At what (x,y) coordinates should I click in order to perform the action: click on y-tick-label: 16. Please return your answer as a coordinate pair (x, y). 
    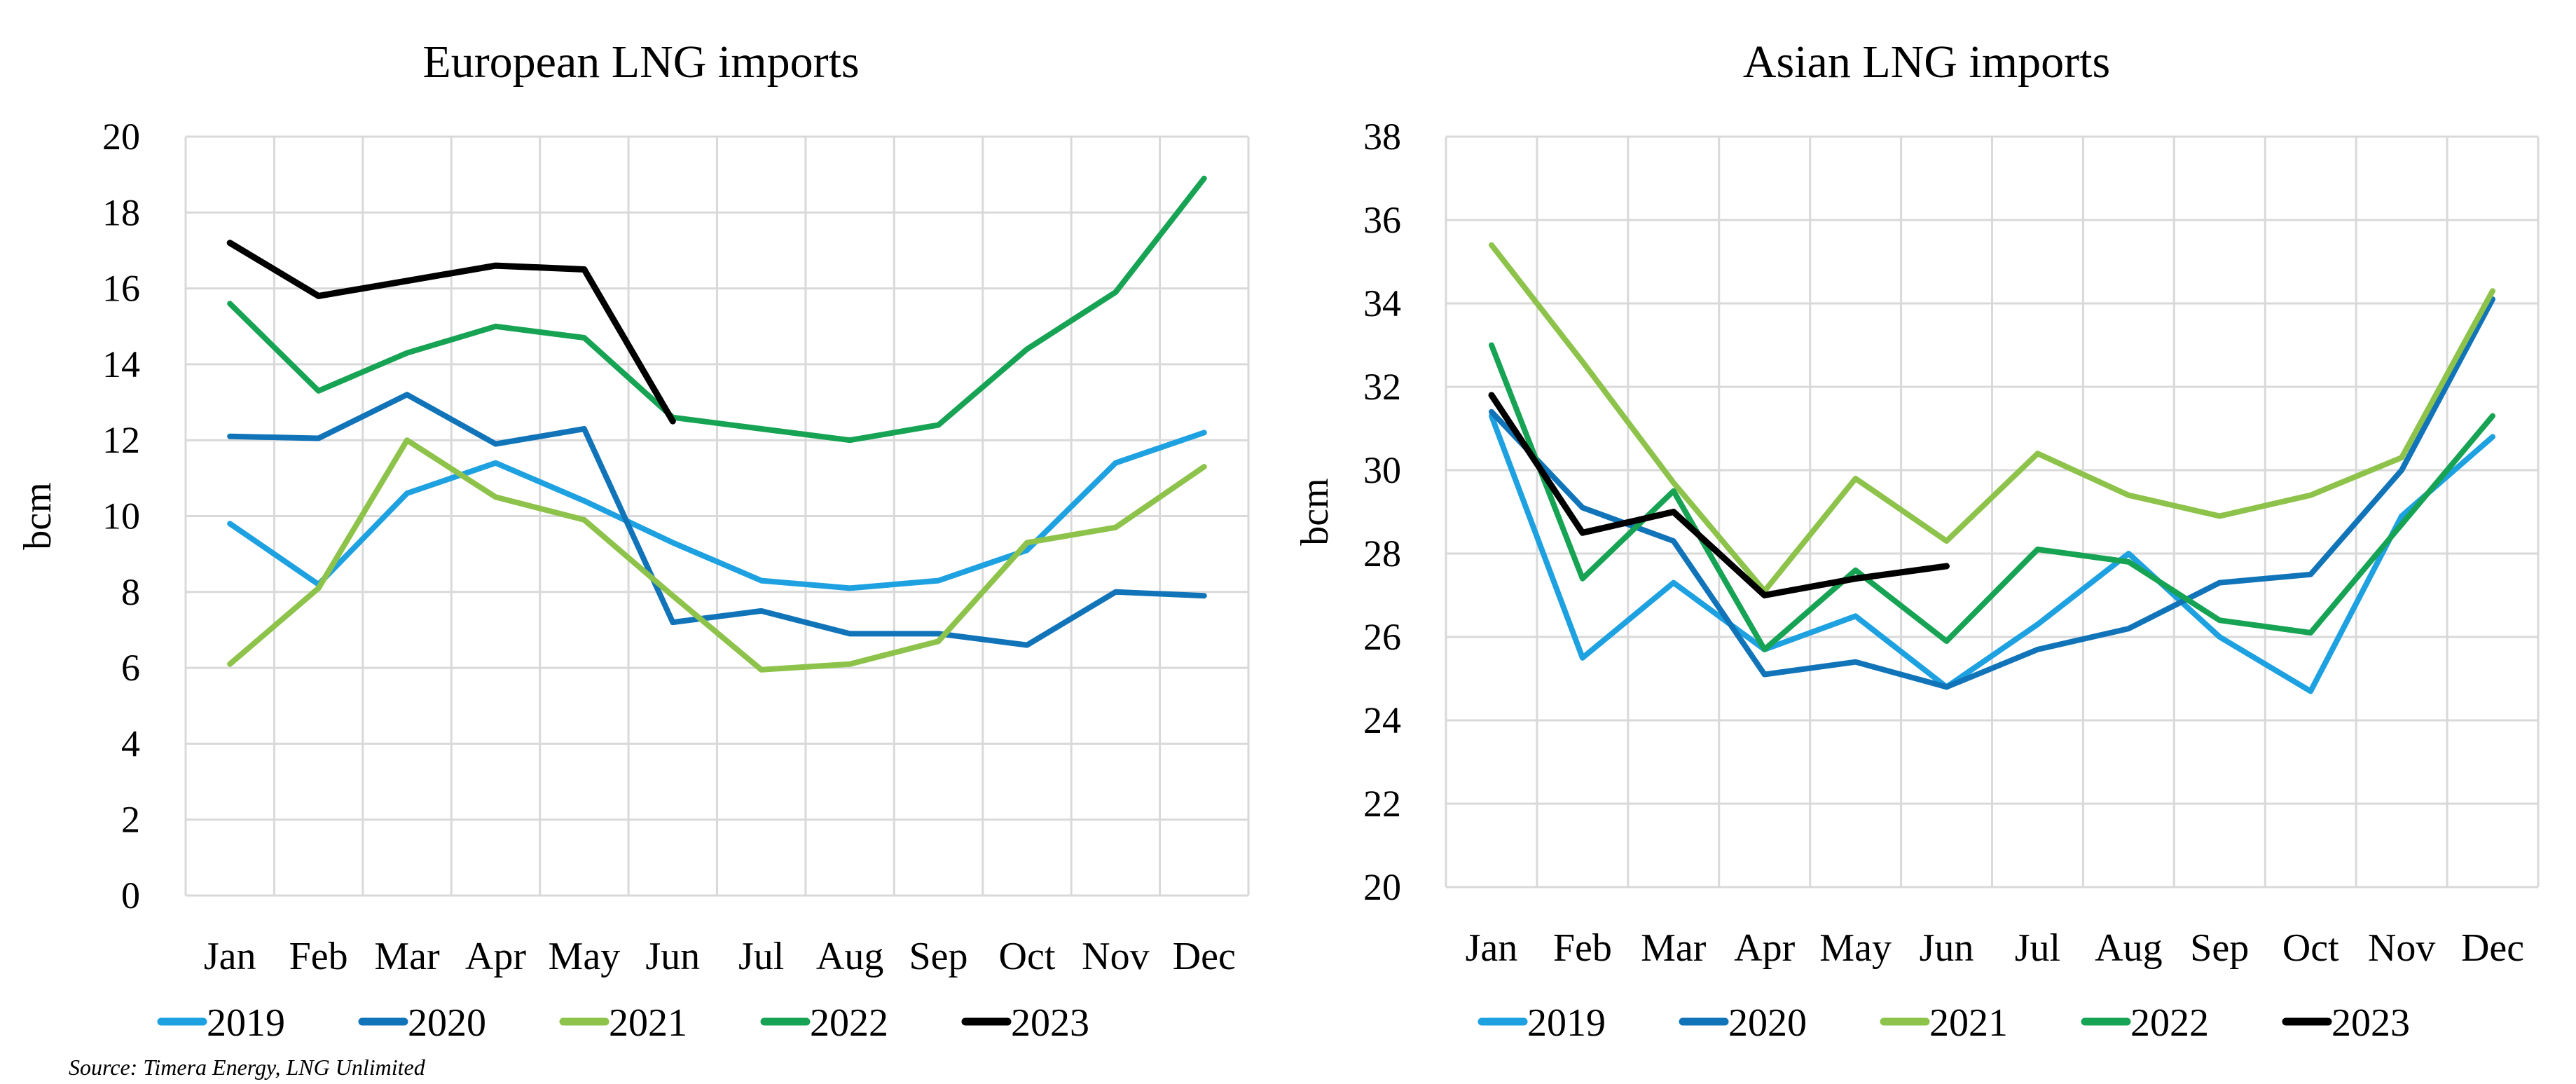
    Looking at the image, I should click on (121, 289).